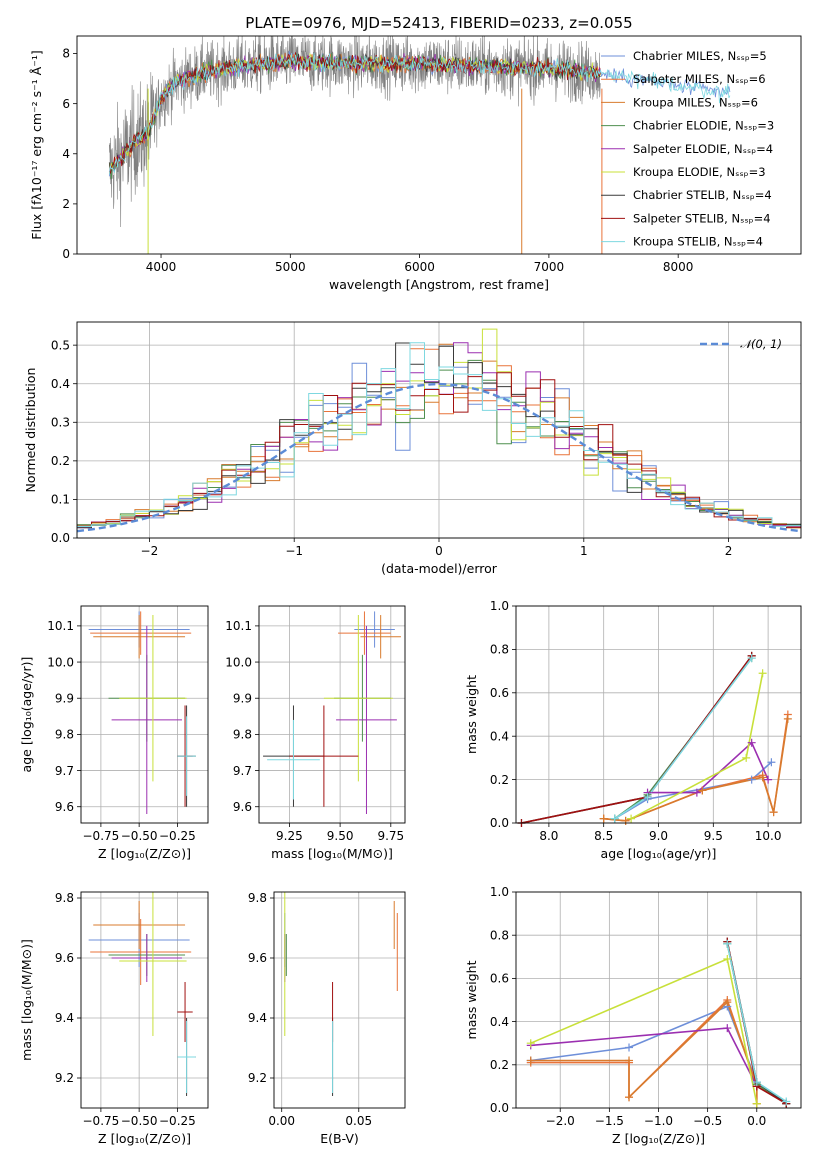 The image size is (819, 1170). What do you see at coordinates (658, 1138) in the screenshot?
I see `x-axis-label: Z [log₁₀(Z/Z⊙)]` at bounding box center [658, 1138].